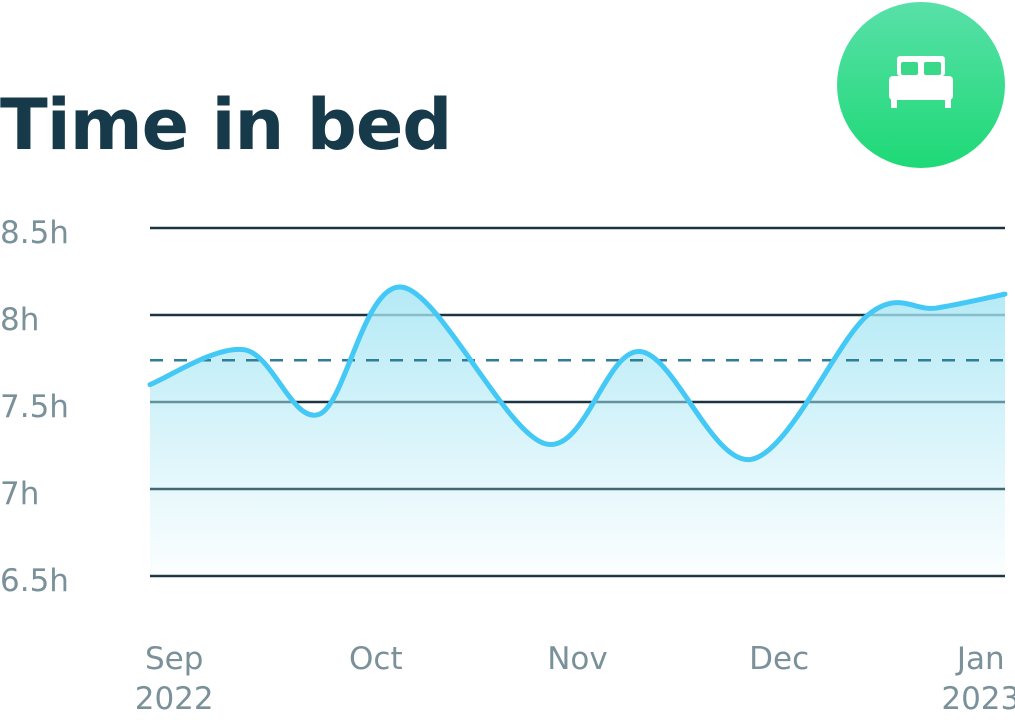 This screenshot has height=720, width=1015. Describe the element at coordinates (376, 659) in the screenshot. I see `x-tick-label: Oct` at that location.